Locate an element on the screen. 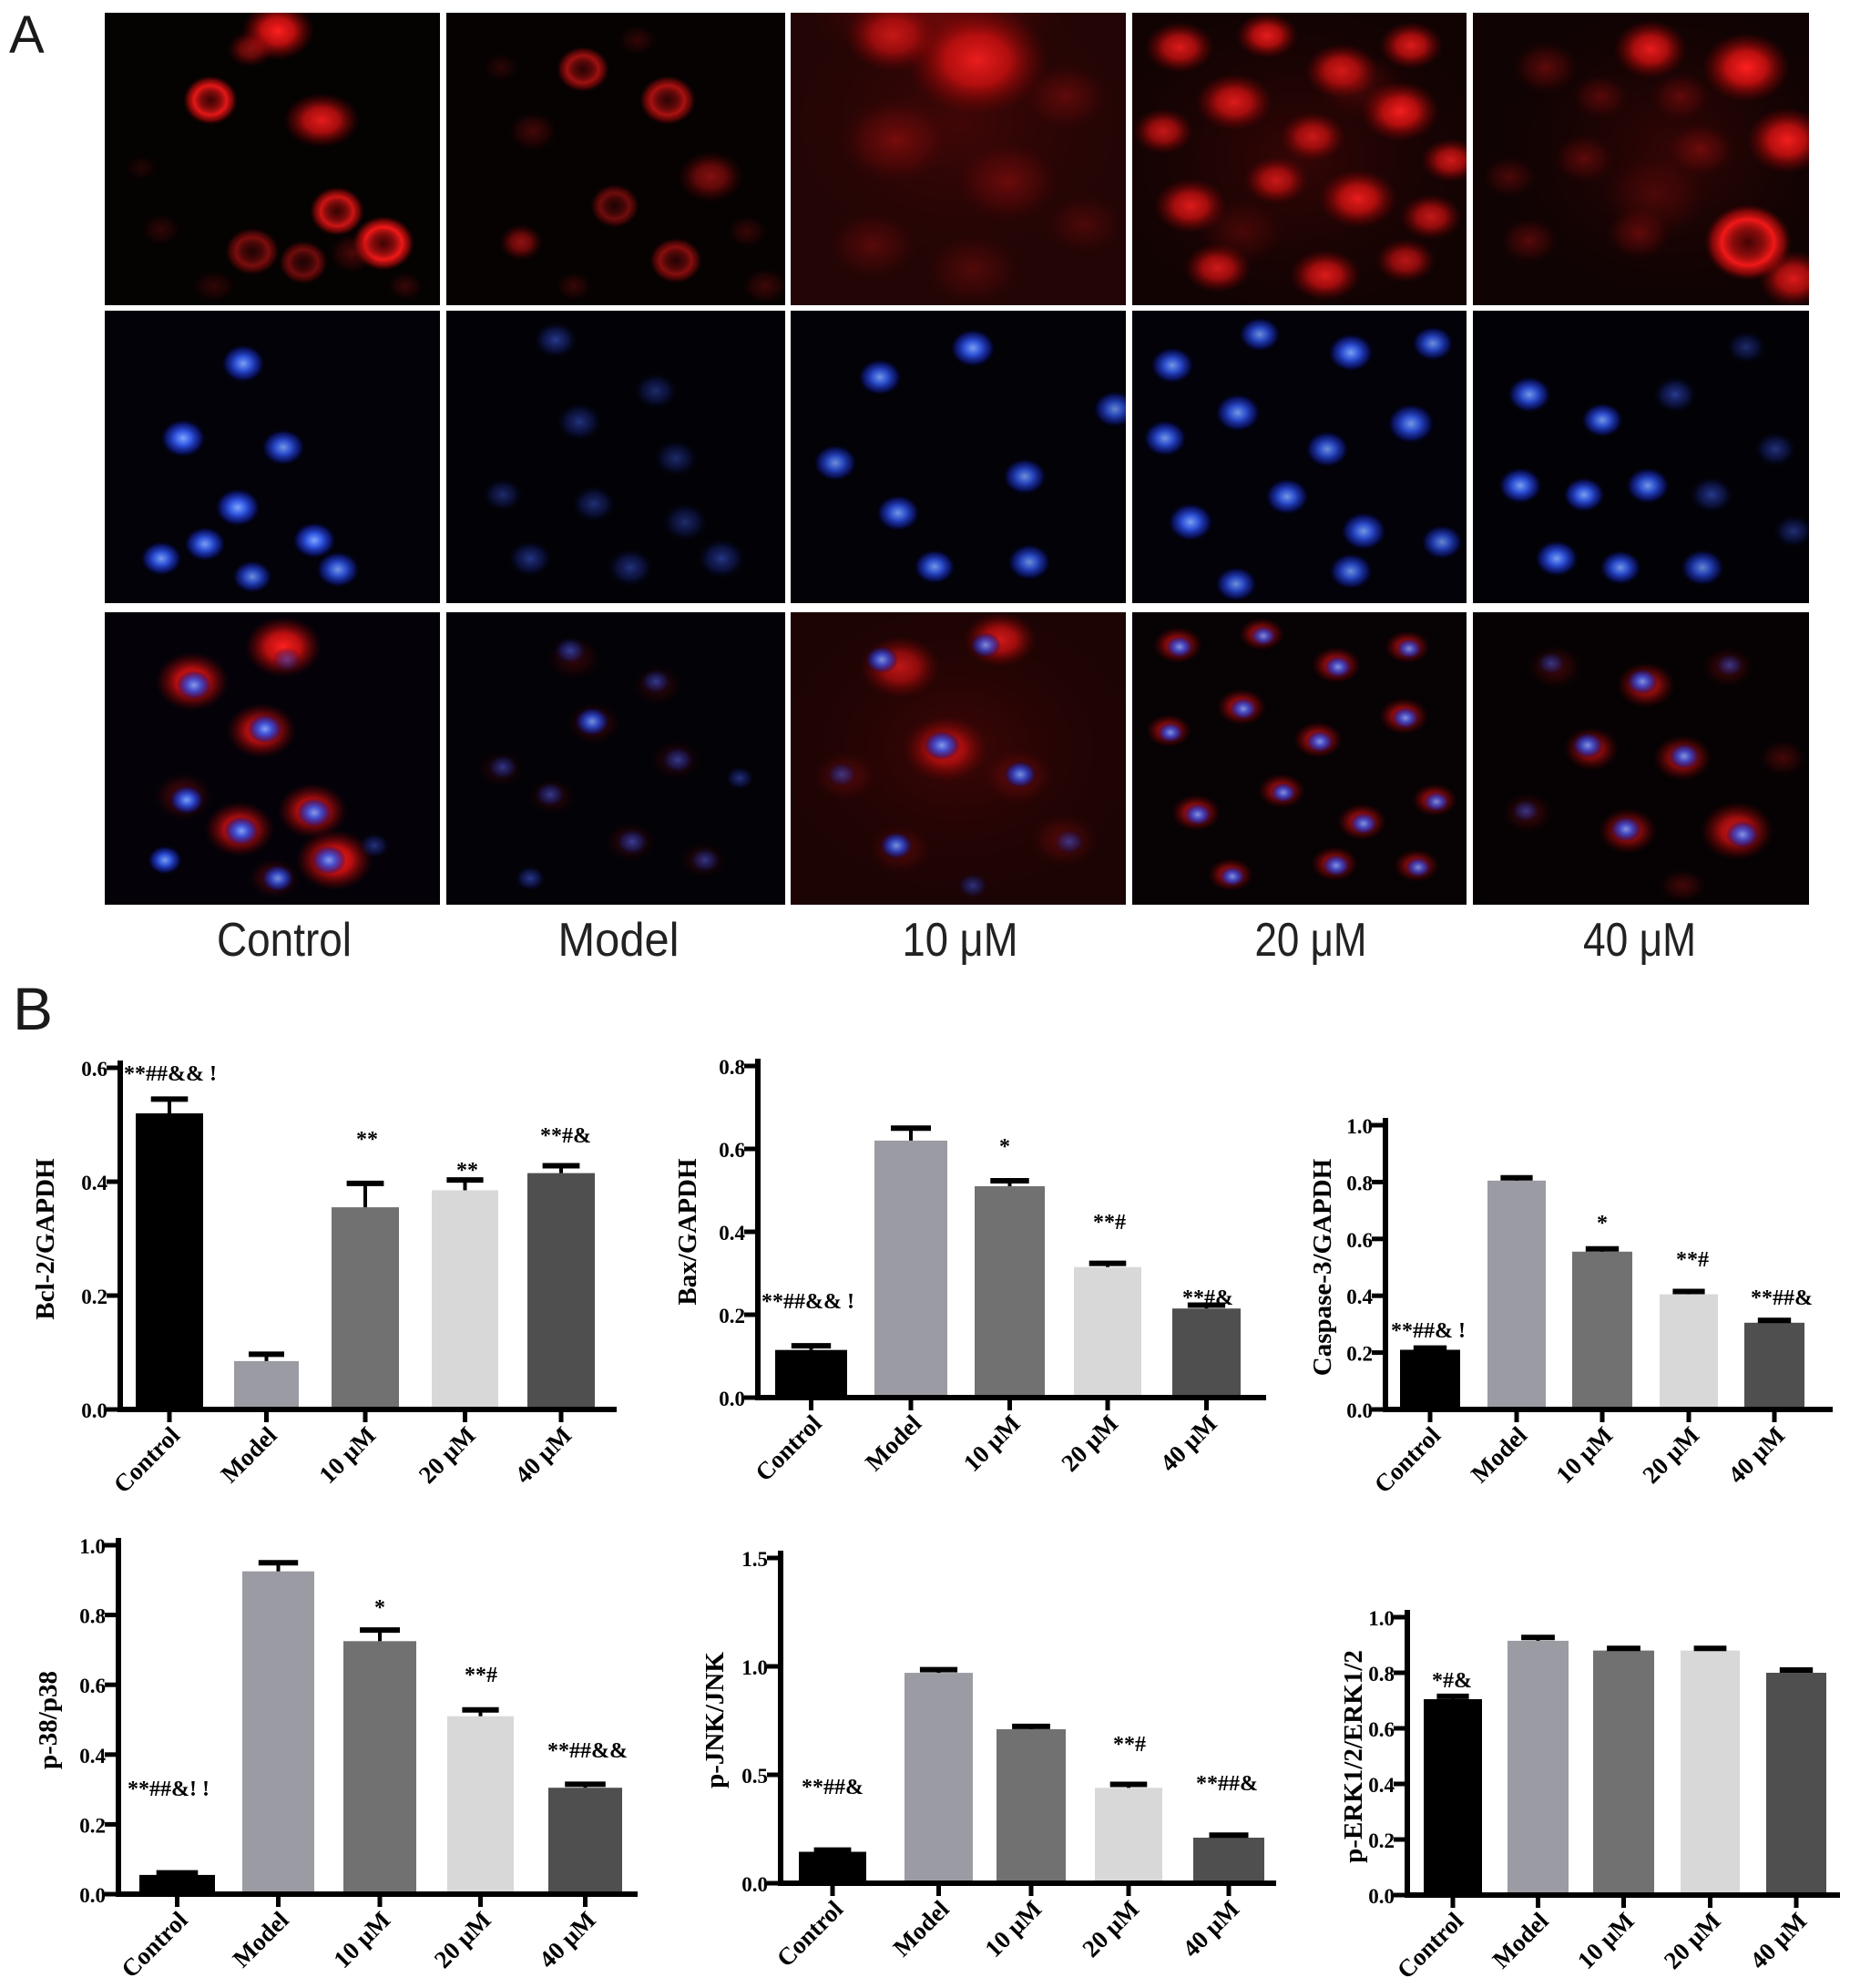 This screenshot has width=1850, height=1988. svg-text: p-ERK1/2/ERK1/2 is located at coordinates (1354, 1756).